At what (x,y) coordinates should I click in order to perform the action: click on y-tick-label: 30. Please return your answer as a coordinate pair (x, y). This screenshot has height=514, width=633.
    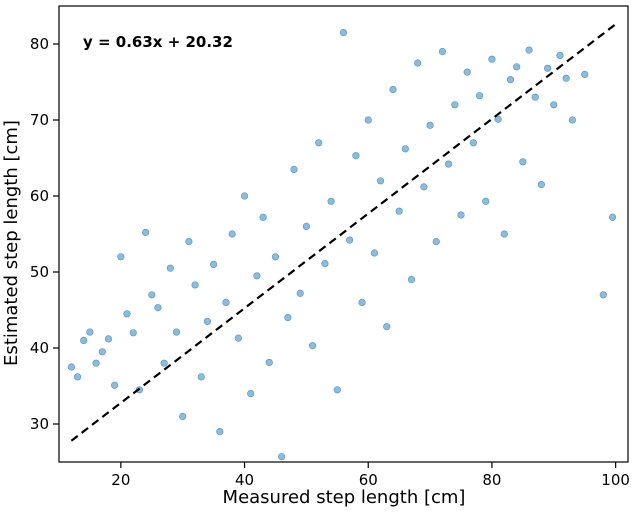
    Looking at the image, I should click on (39, 424).